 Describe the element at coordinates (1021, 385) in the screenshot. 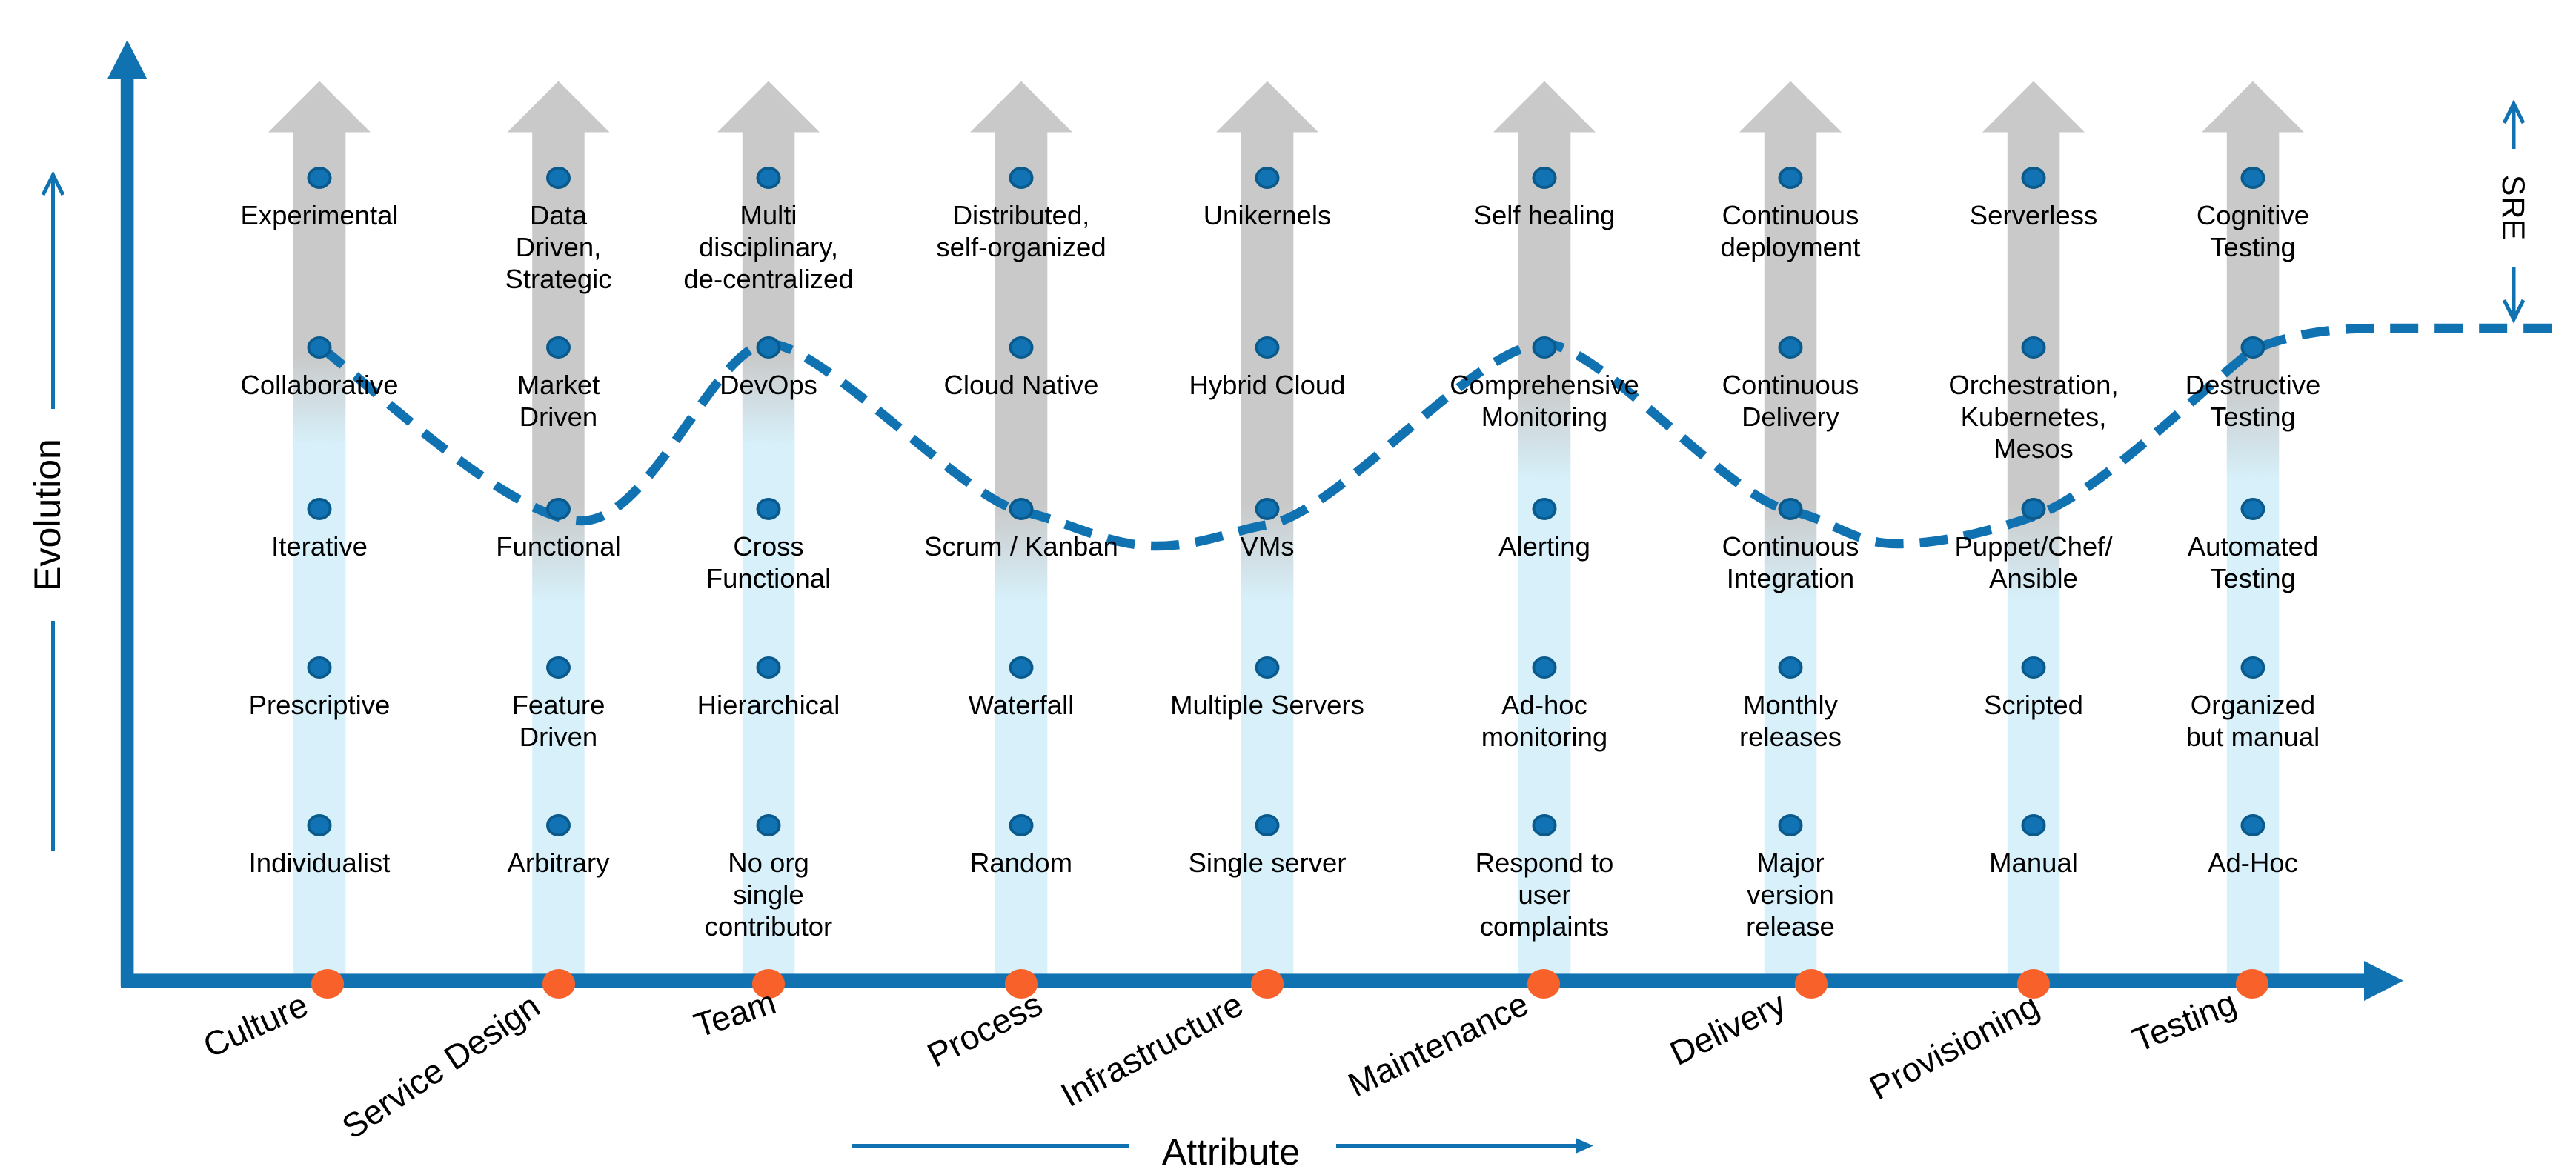

I see `svg-text: Cloud Native` at that location.